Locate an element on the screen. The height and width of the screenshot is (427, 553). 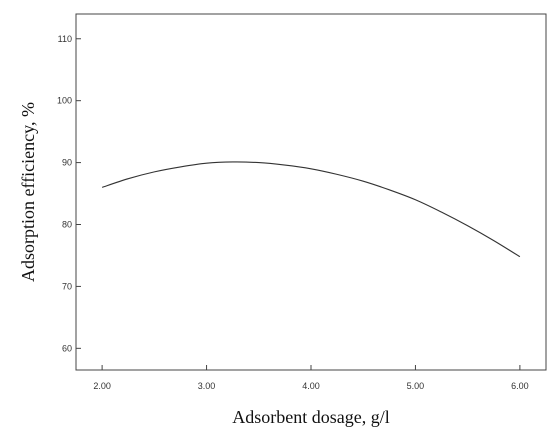
x-tick-label: 5.00 is located at coordinates (416, 386).